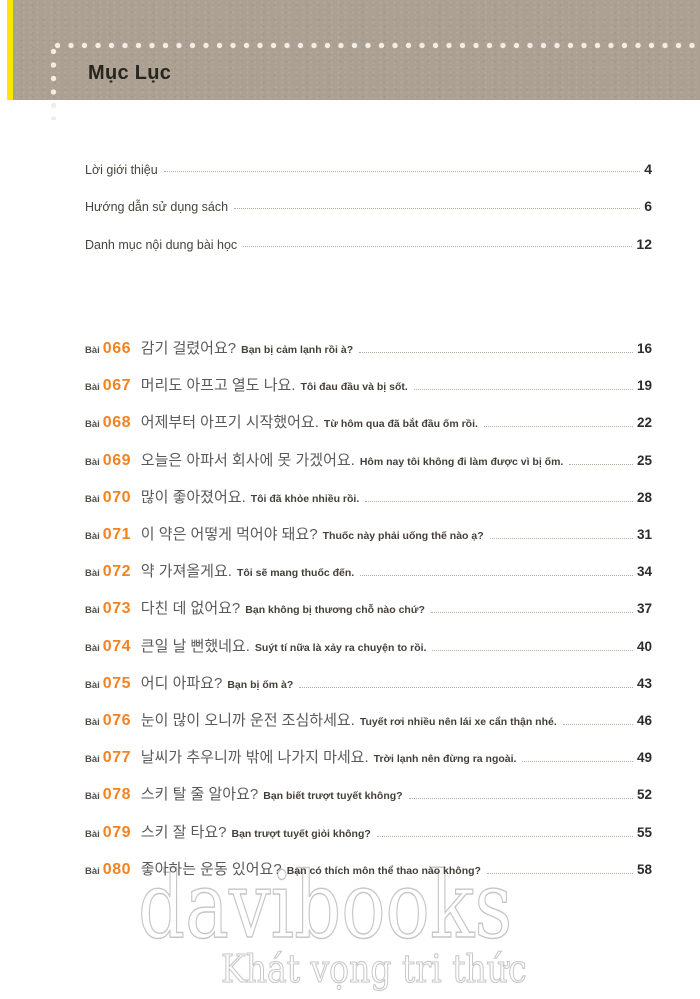 This screenshot has height=999, width=700. I want to click on lesson-number: 075, so click(116, 683).